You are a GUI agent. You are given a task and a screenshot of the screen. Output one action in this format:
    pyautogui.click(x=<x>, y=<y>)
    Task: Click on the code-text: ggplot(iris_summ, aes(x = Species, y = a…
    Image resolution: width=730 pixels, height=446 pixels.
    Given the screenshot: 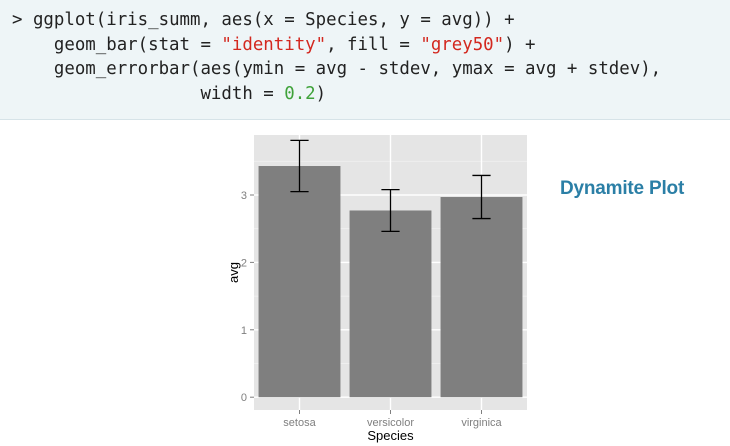 What is the action you would take?
    pyautogui.click(x=273, y=20)
    